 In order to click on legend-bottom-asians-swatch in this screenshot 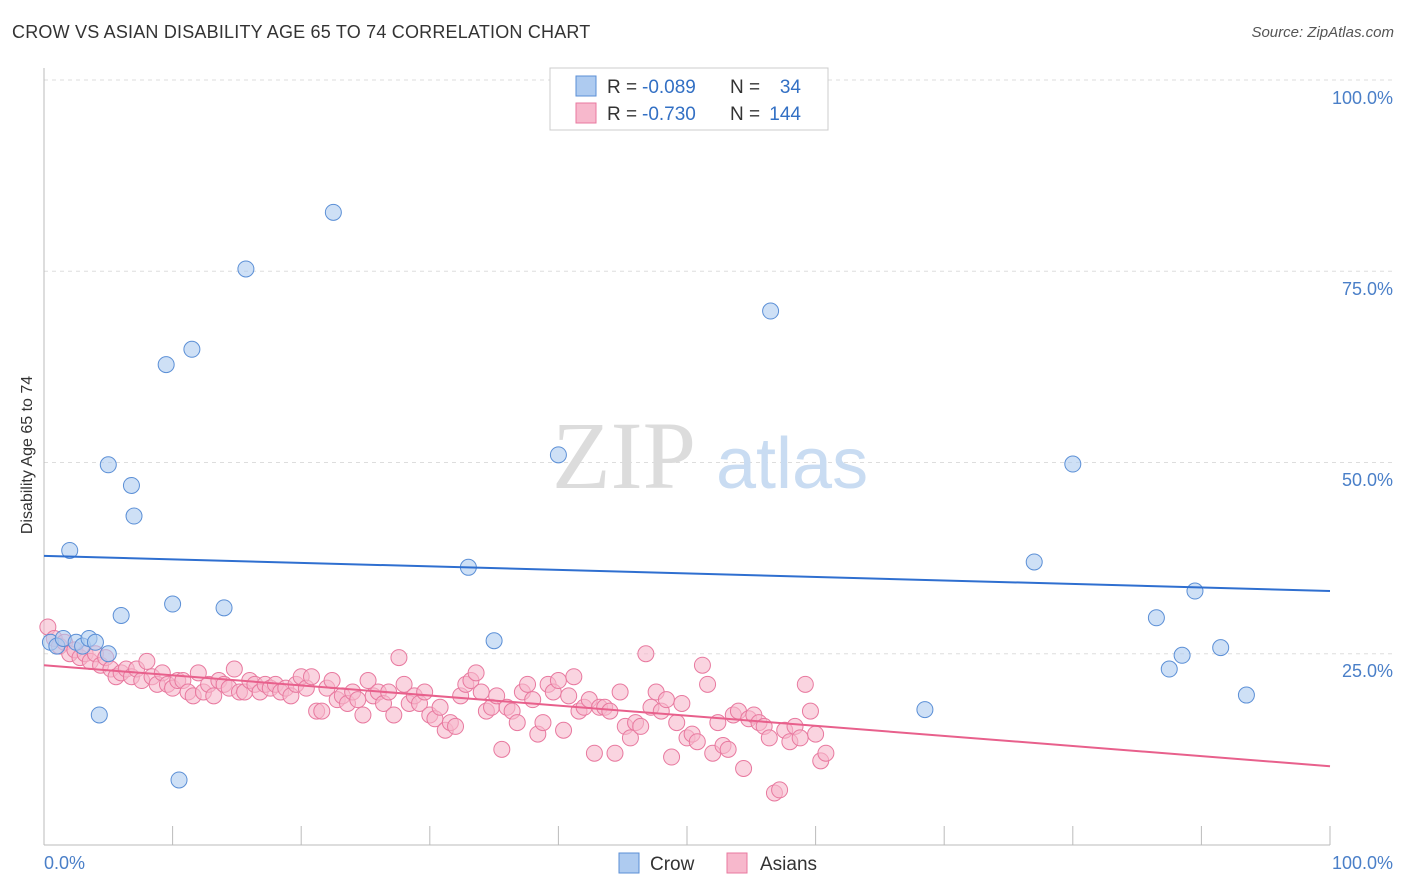, I will do `click(737, 863)`.